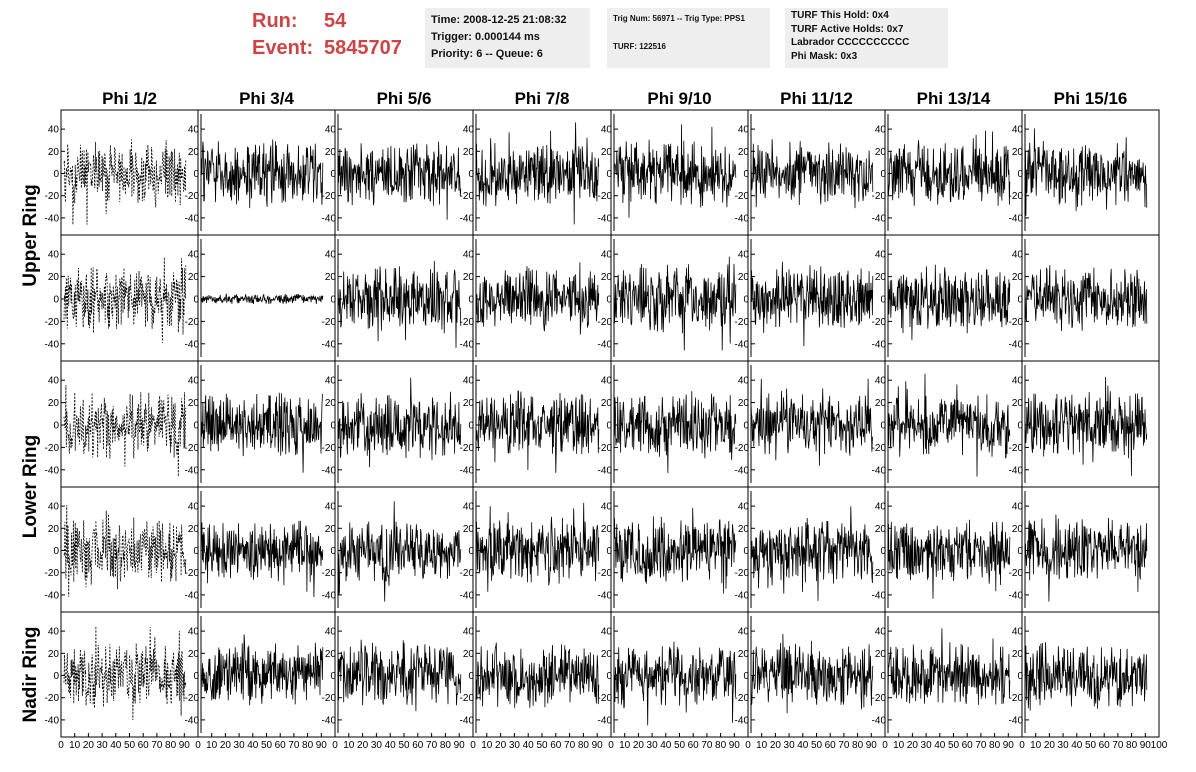 The height and width of the screenshot is (772, 1196). What do you see at coordinates (499, 20) in the screenshot?
I see `time-line: Time: 2008-12-25 21:08:32` at bounding box center [499, 20].